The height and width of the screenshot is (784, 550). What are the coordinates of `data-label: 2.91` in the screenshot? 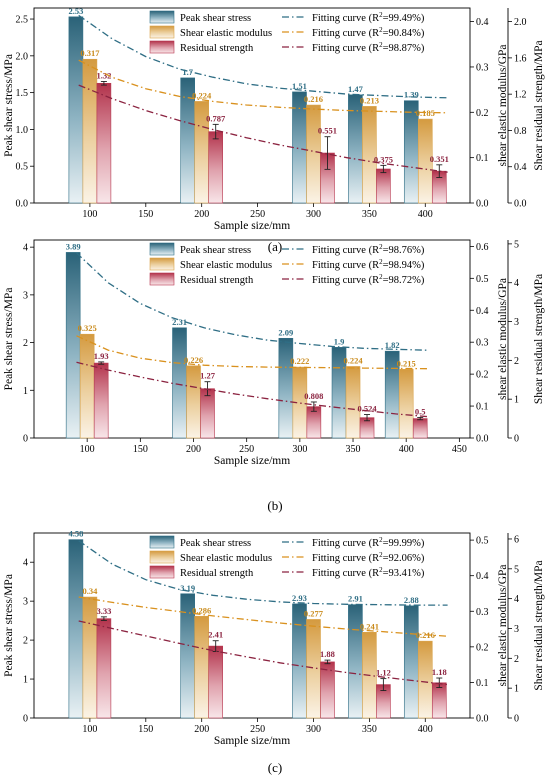 It's located at (355, 599).